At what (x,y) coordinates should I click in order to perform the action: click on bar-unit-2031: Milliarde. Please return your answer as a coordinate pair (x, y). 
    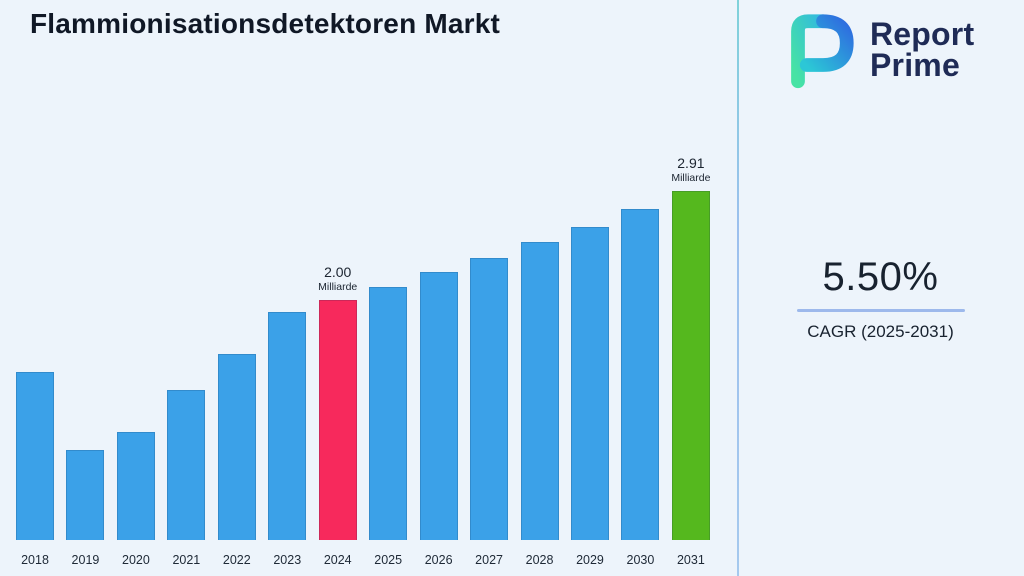
    Looking at the image, I should click on (691, 177).